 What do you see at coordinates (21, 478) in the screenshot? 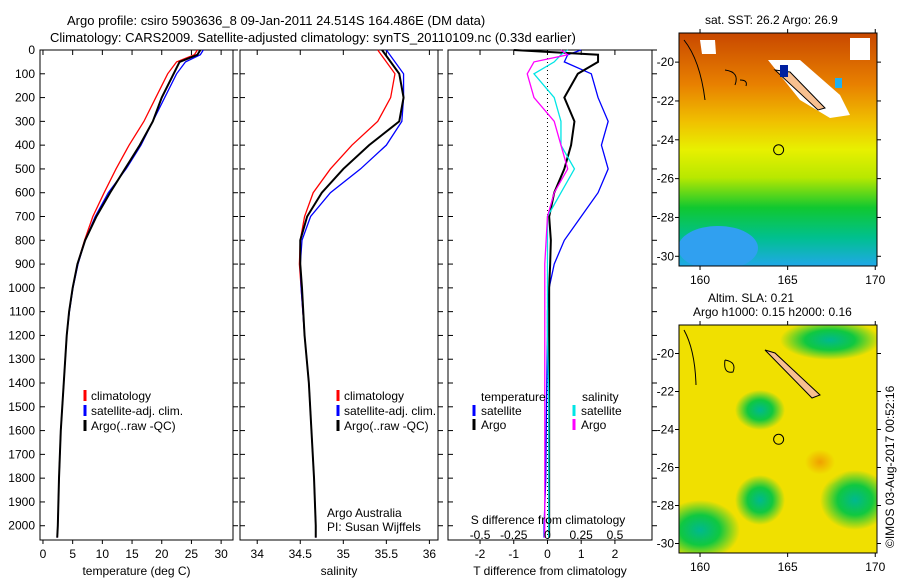
I see `y-tick-label: 1800` at bounding box center [21, 478].